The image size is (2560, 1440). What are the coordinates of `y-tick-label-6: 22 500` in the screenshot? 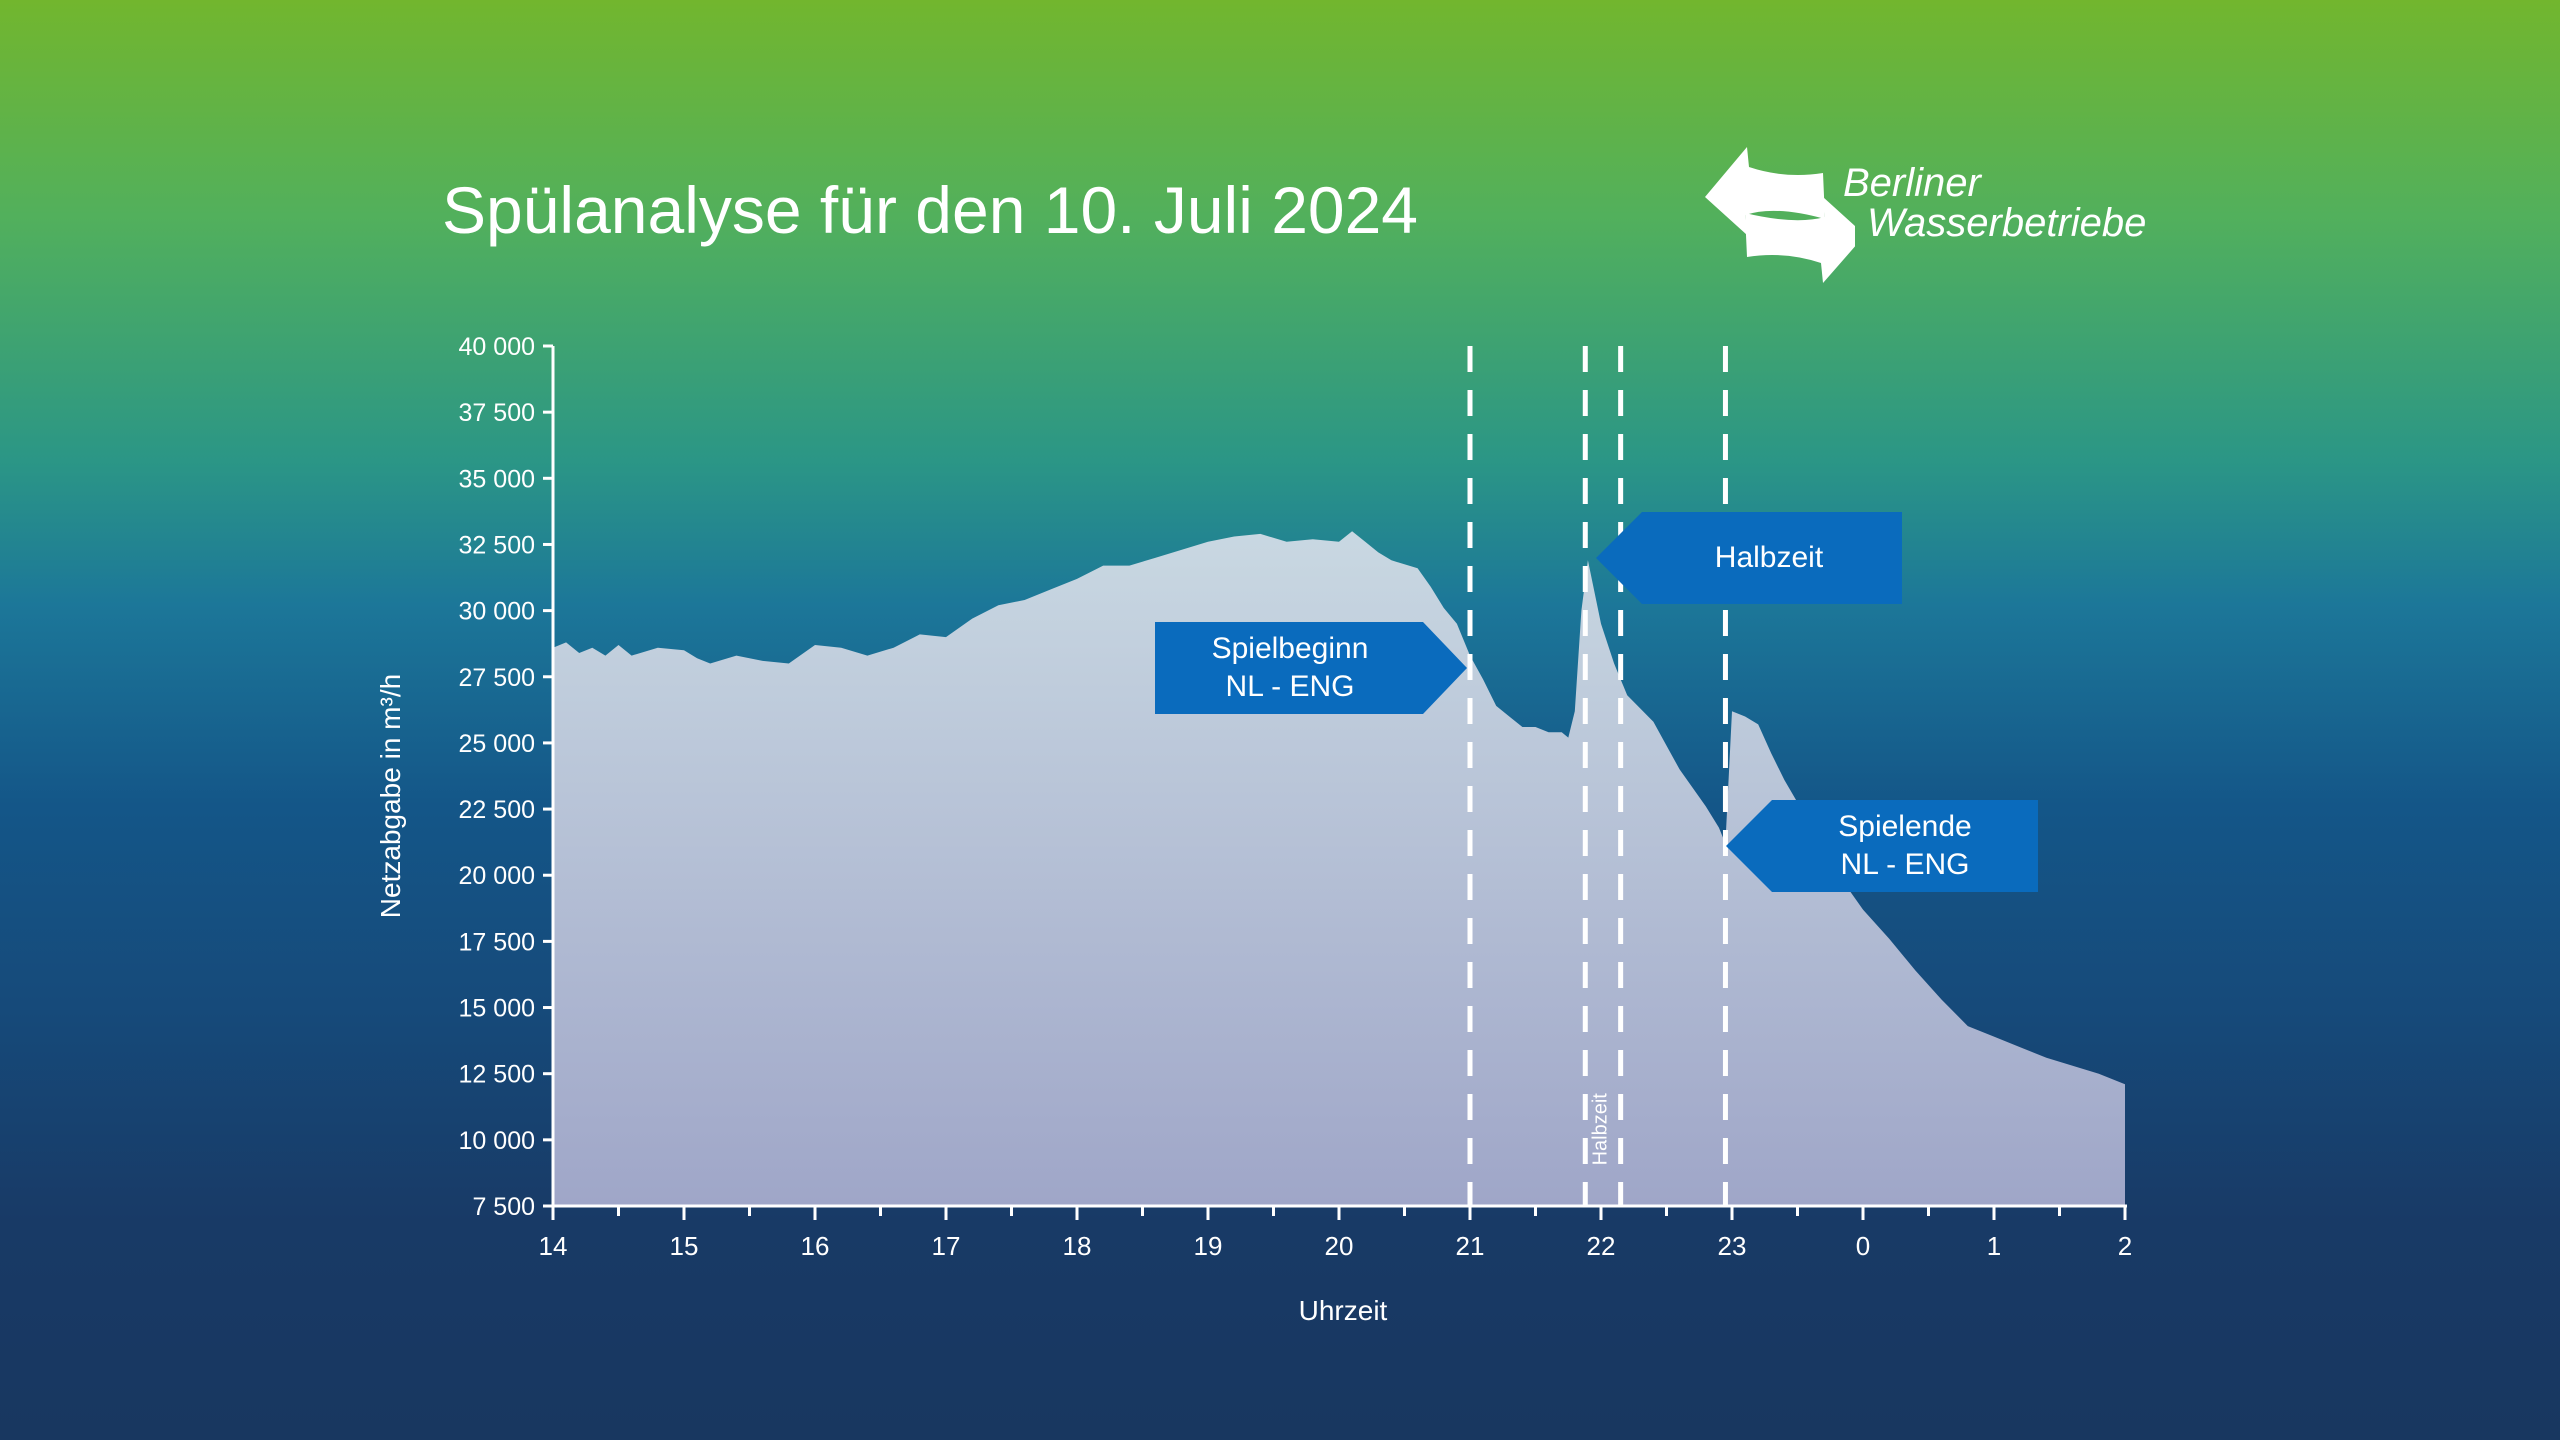 It's located at (497, 810).